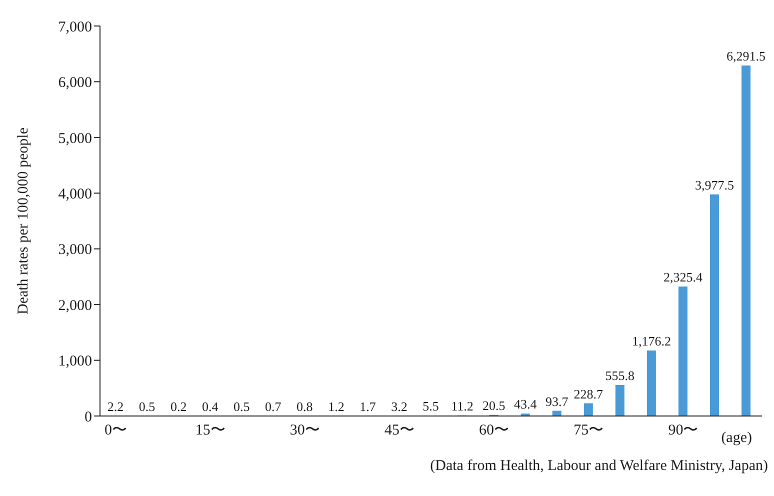 The image size is (774, 496). I want to click on data-label: 1.7, so click(368, 406).